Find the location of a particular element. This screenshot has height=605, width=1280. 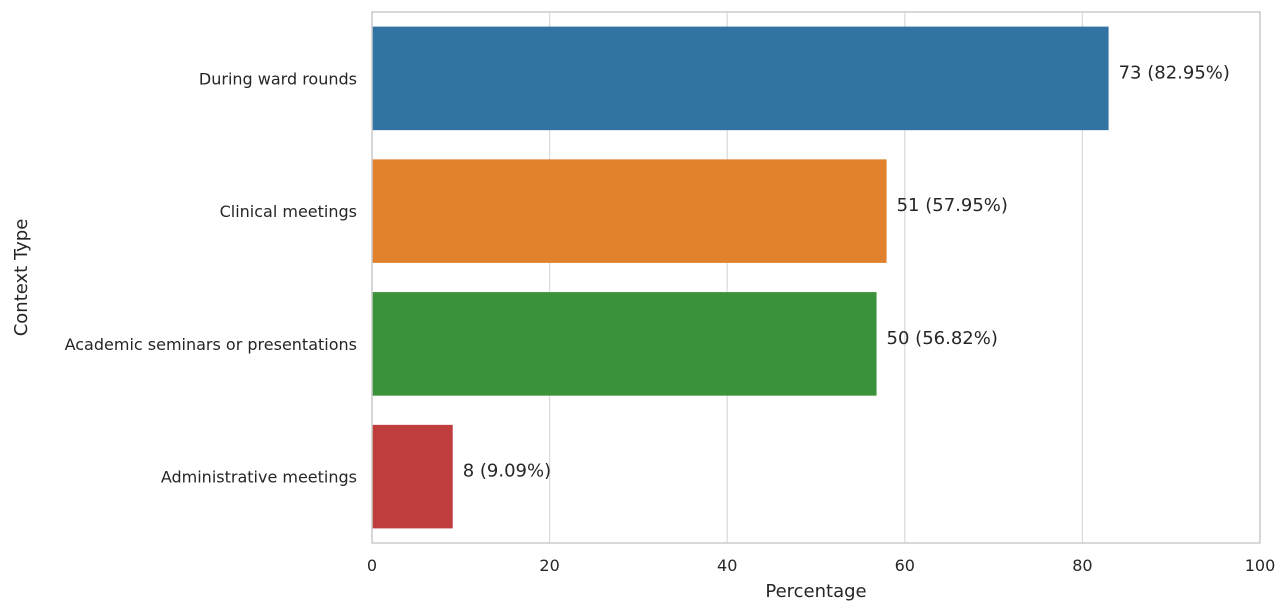

x-axis-title: Percentage is located at coordinates (815, 591).